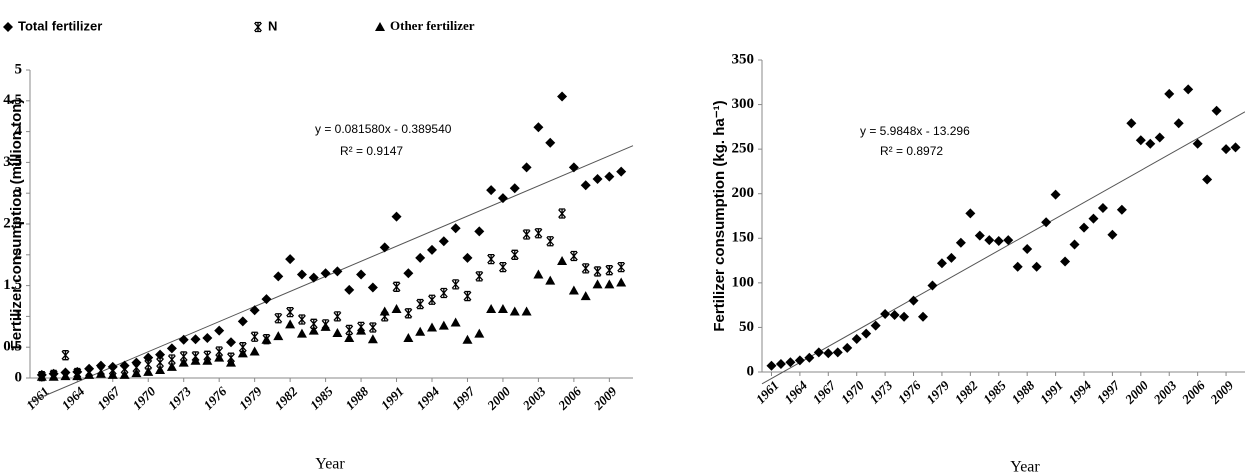 The height and width of the screenshot is (475, 1245). What do you see at coordinates (852, 391) in the screenshot?
I see `x-tick-label: 1970` at bounding box center [852, 391].